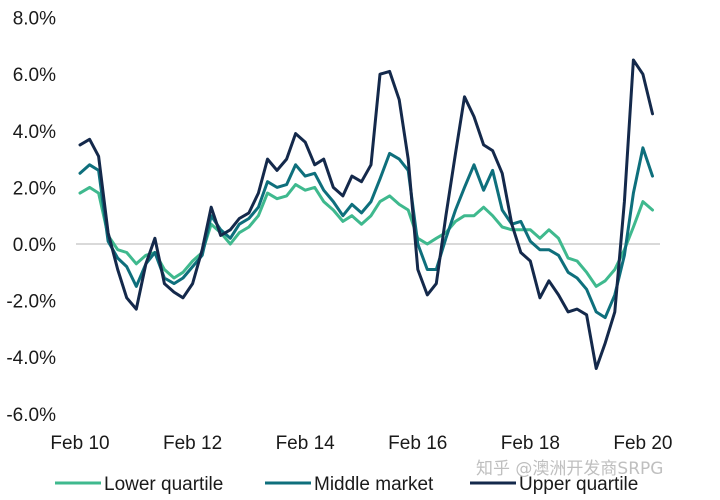  I want to click on x-tick-label: Feb 14, so click(306, 443).